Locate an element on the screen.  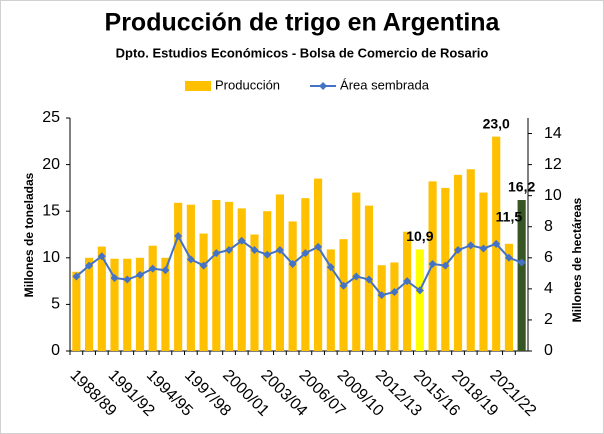
data-label: 23,0 is located at coordinates (496, 123).